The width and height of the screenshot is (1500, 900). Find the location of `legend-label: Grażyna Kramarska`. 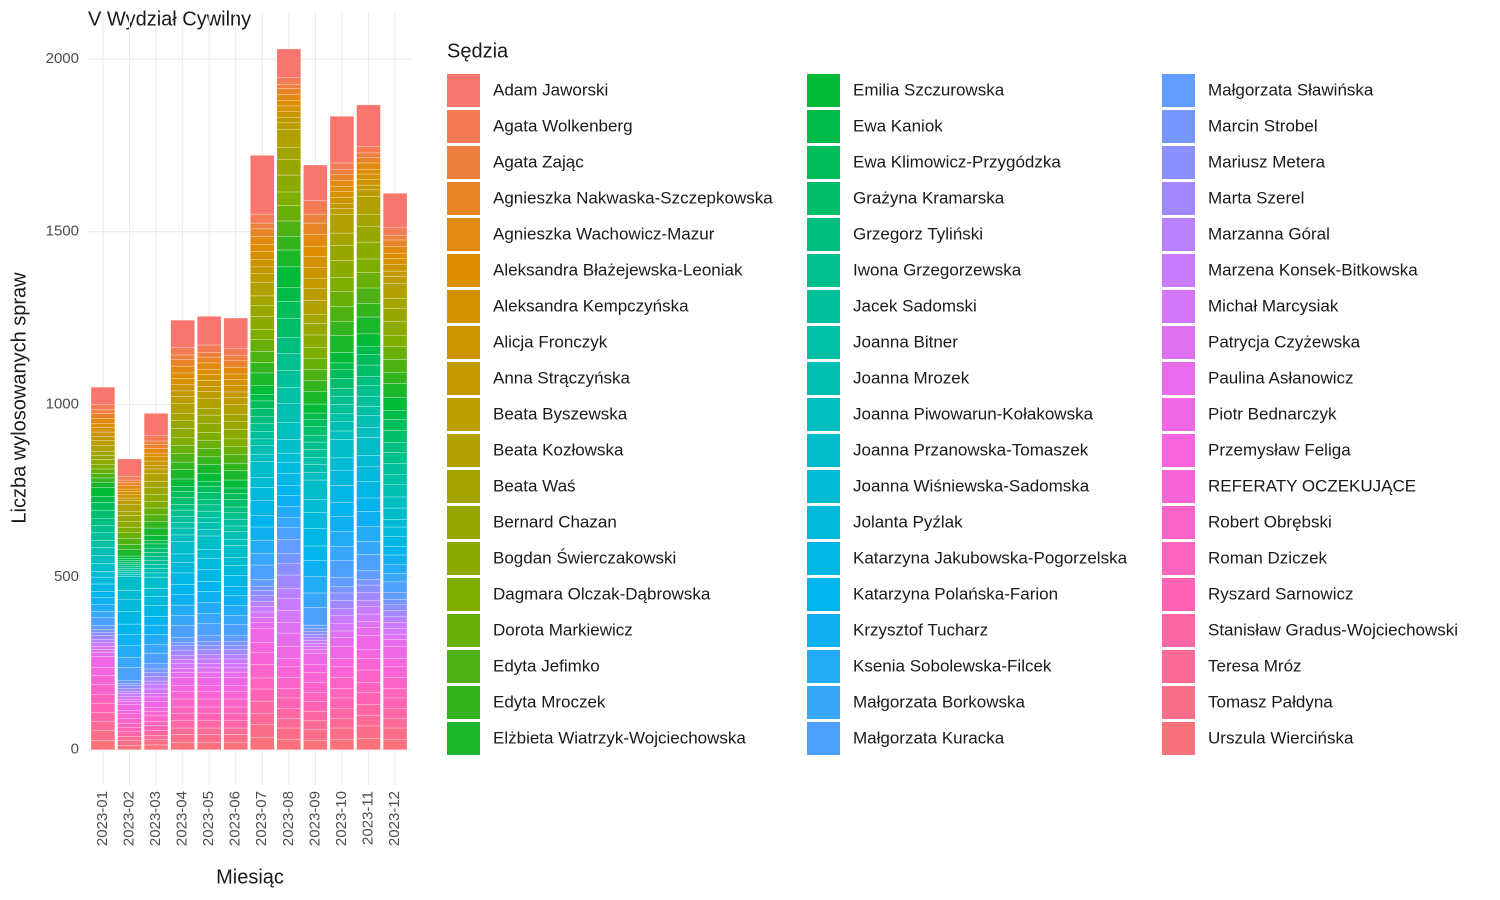

legend-label: Grażyna Kramarska is located at coordinates (929, 197).